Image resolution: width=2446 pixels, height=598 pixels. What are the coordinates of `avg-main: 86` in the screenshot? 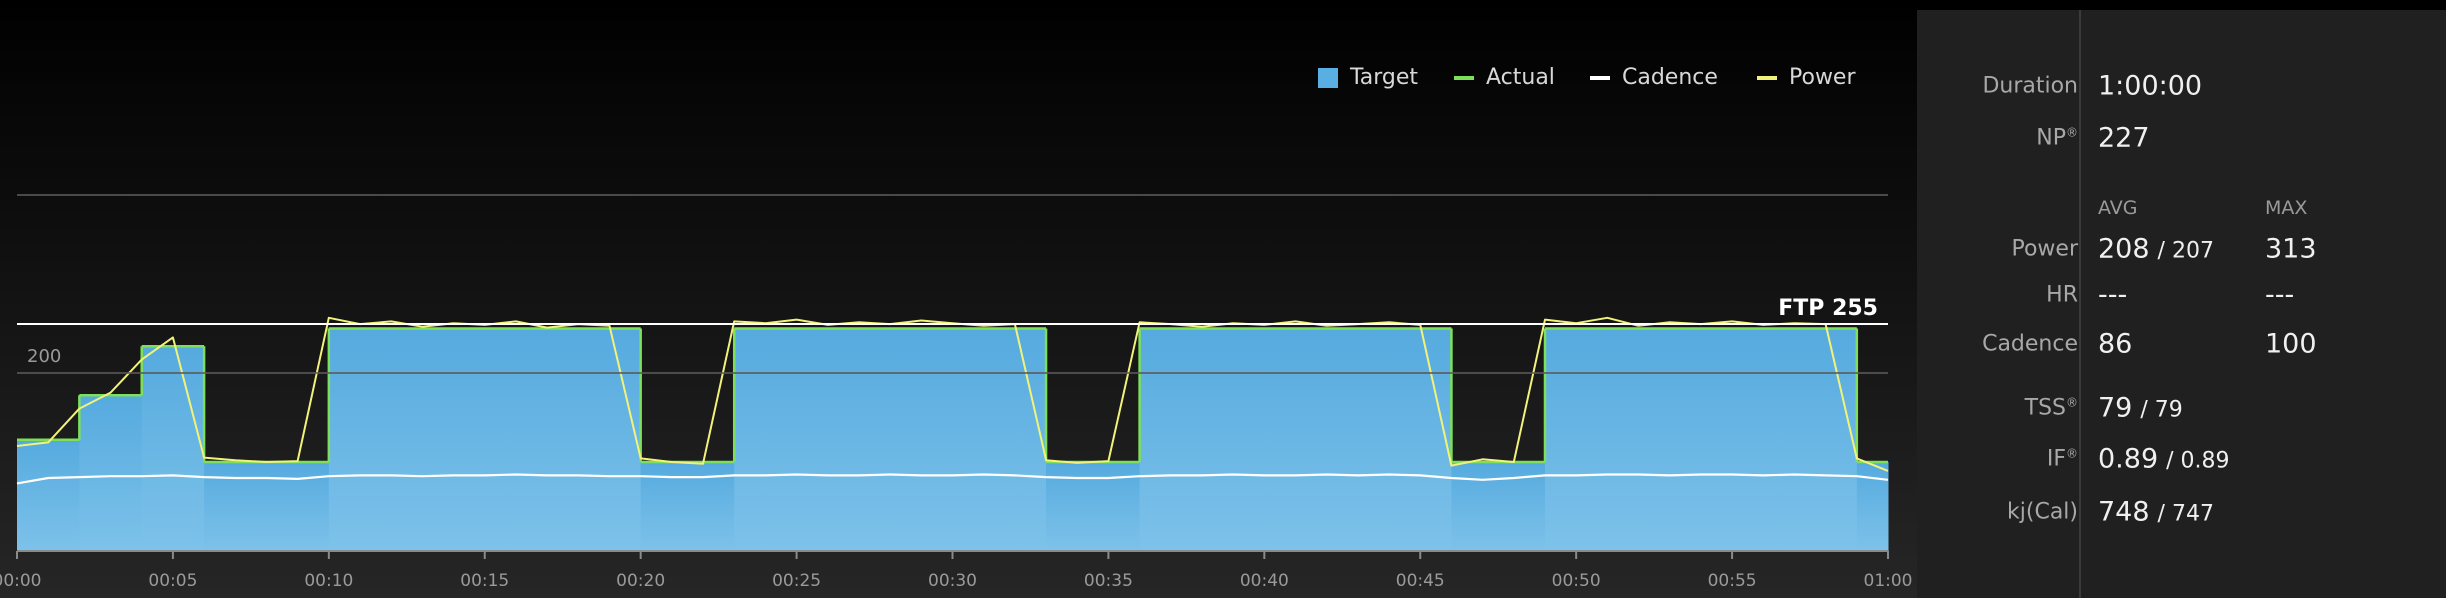 It's located at (2115, 344).